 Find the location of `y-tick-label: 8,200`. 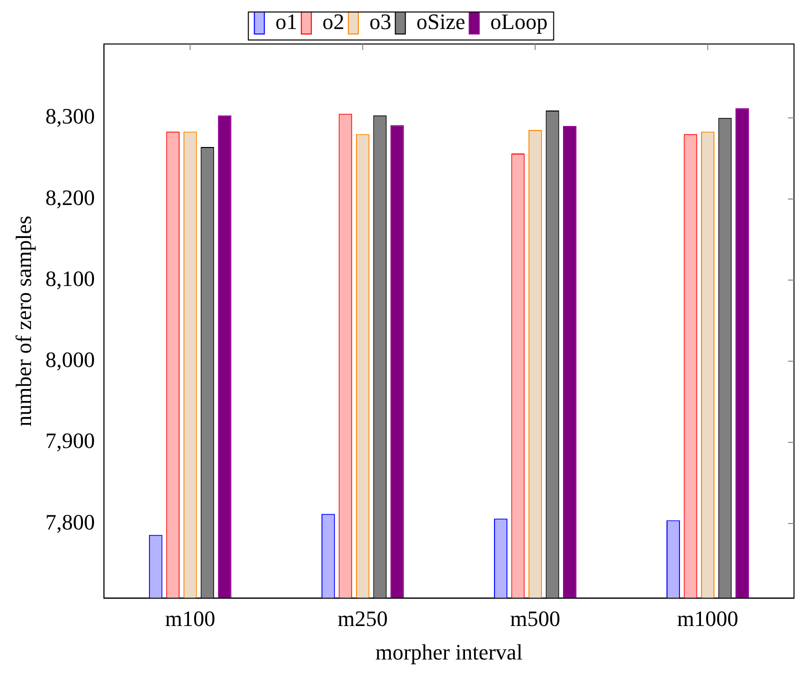

y-tick-label: 8,200 is located at coordinates (70, 197).